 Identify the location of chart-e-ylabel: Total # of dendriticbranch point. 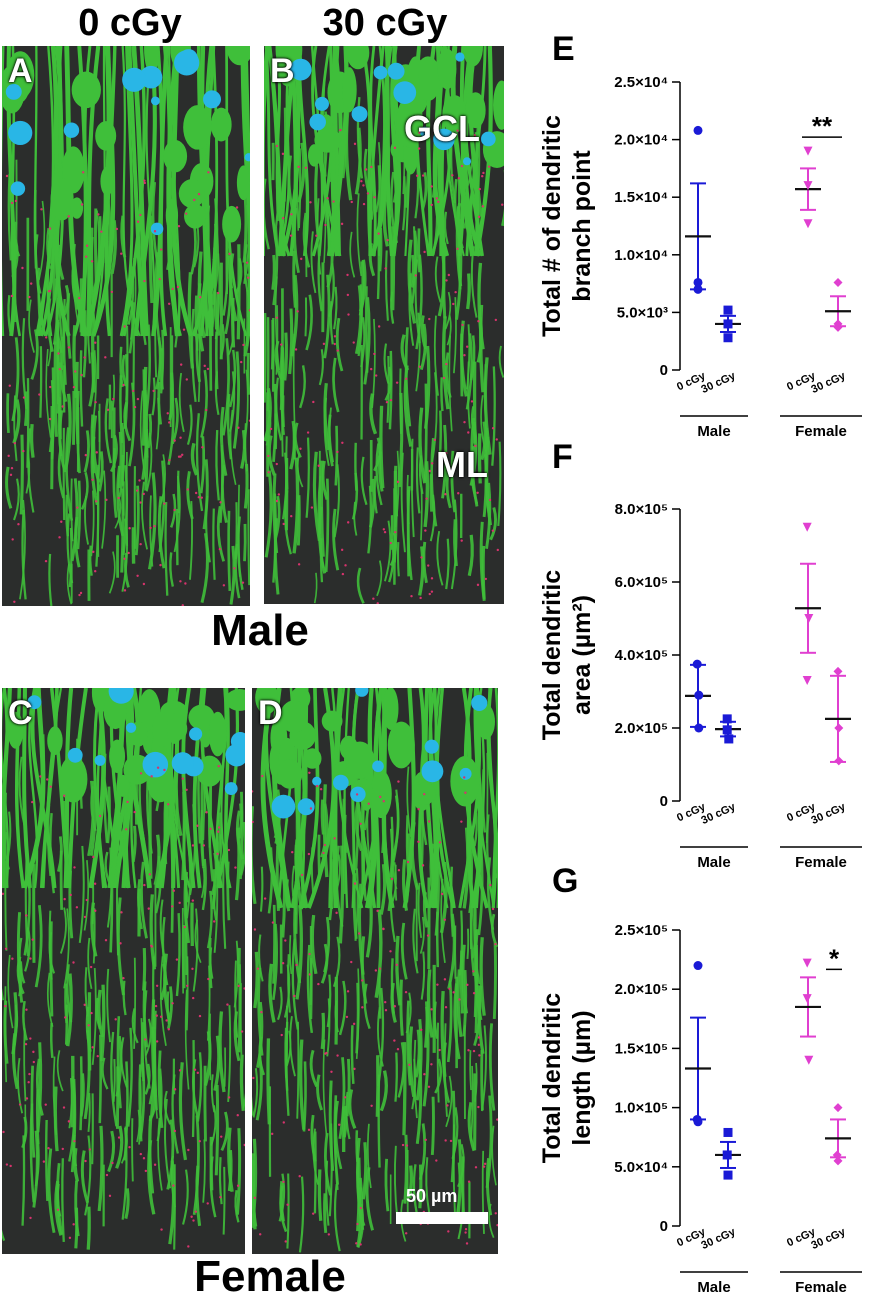
(567, 226).